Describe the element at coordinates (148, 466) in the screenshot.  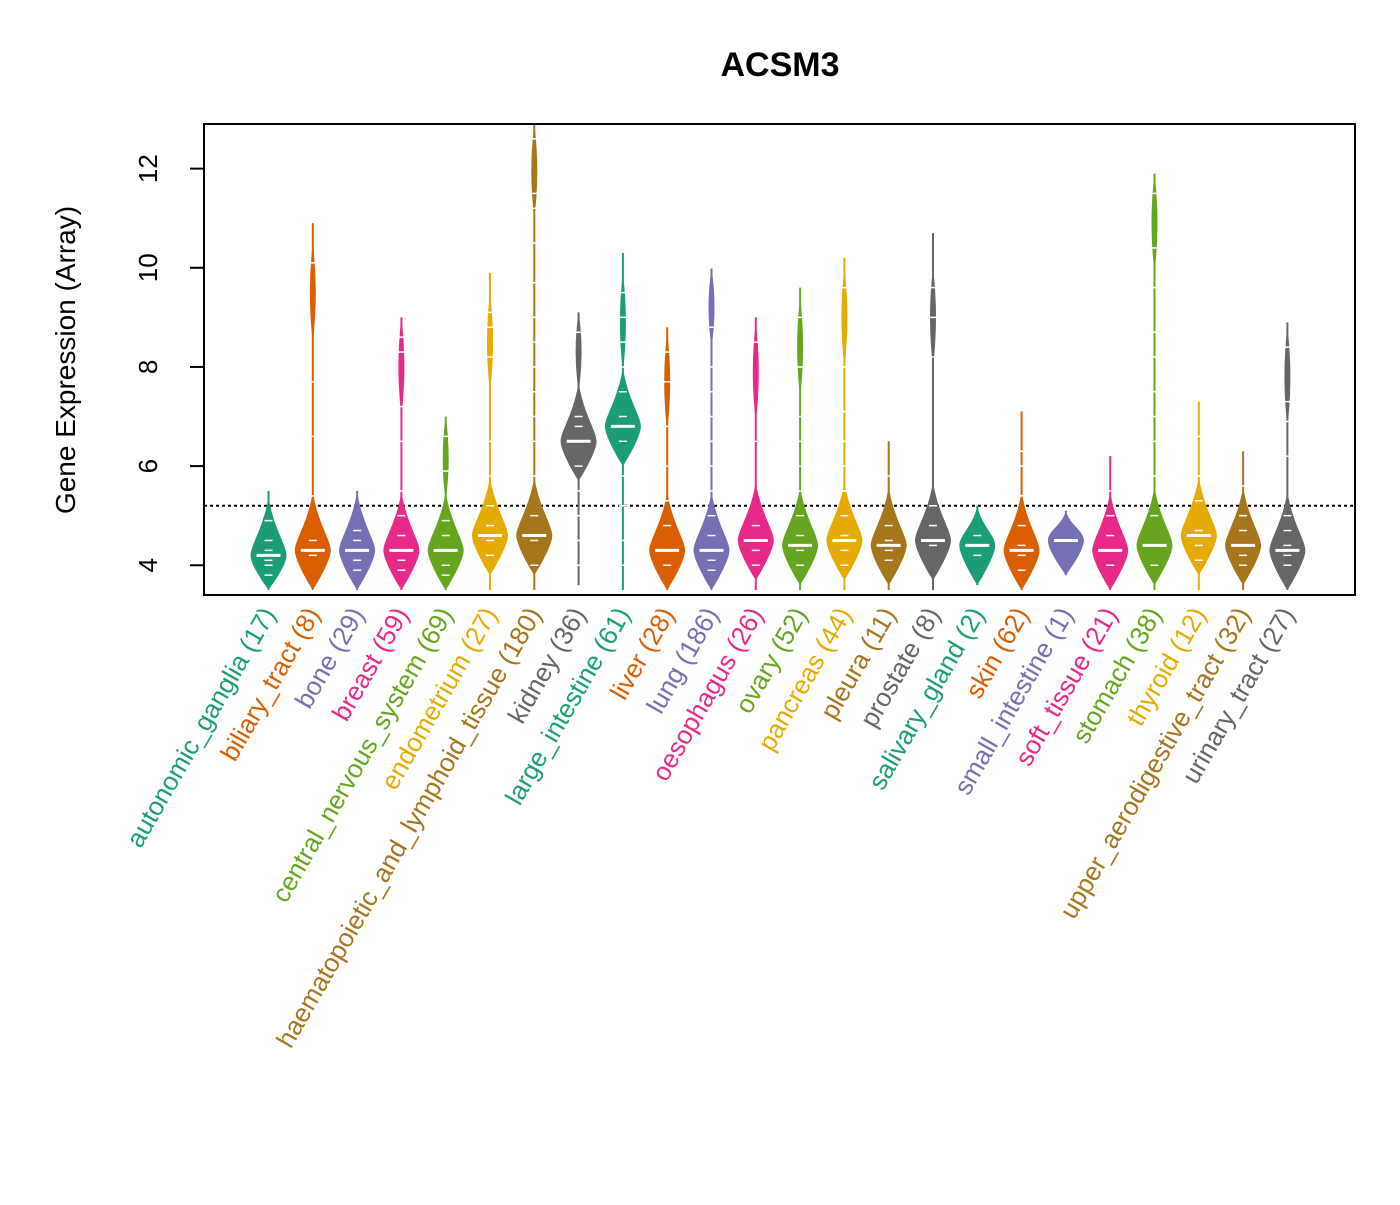
I see `y-tick-label: 6` at that location.